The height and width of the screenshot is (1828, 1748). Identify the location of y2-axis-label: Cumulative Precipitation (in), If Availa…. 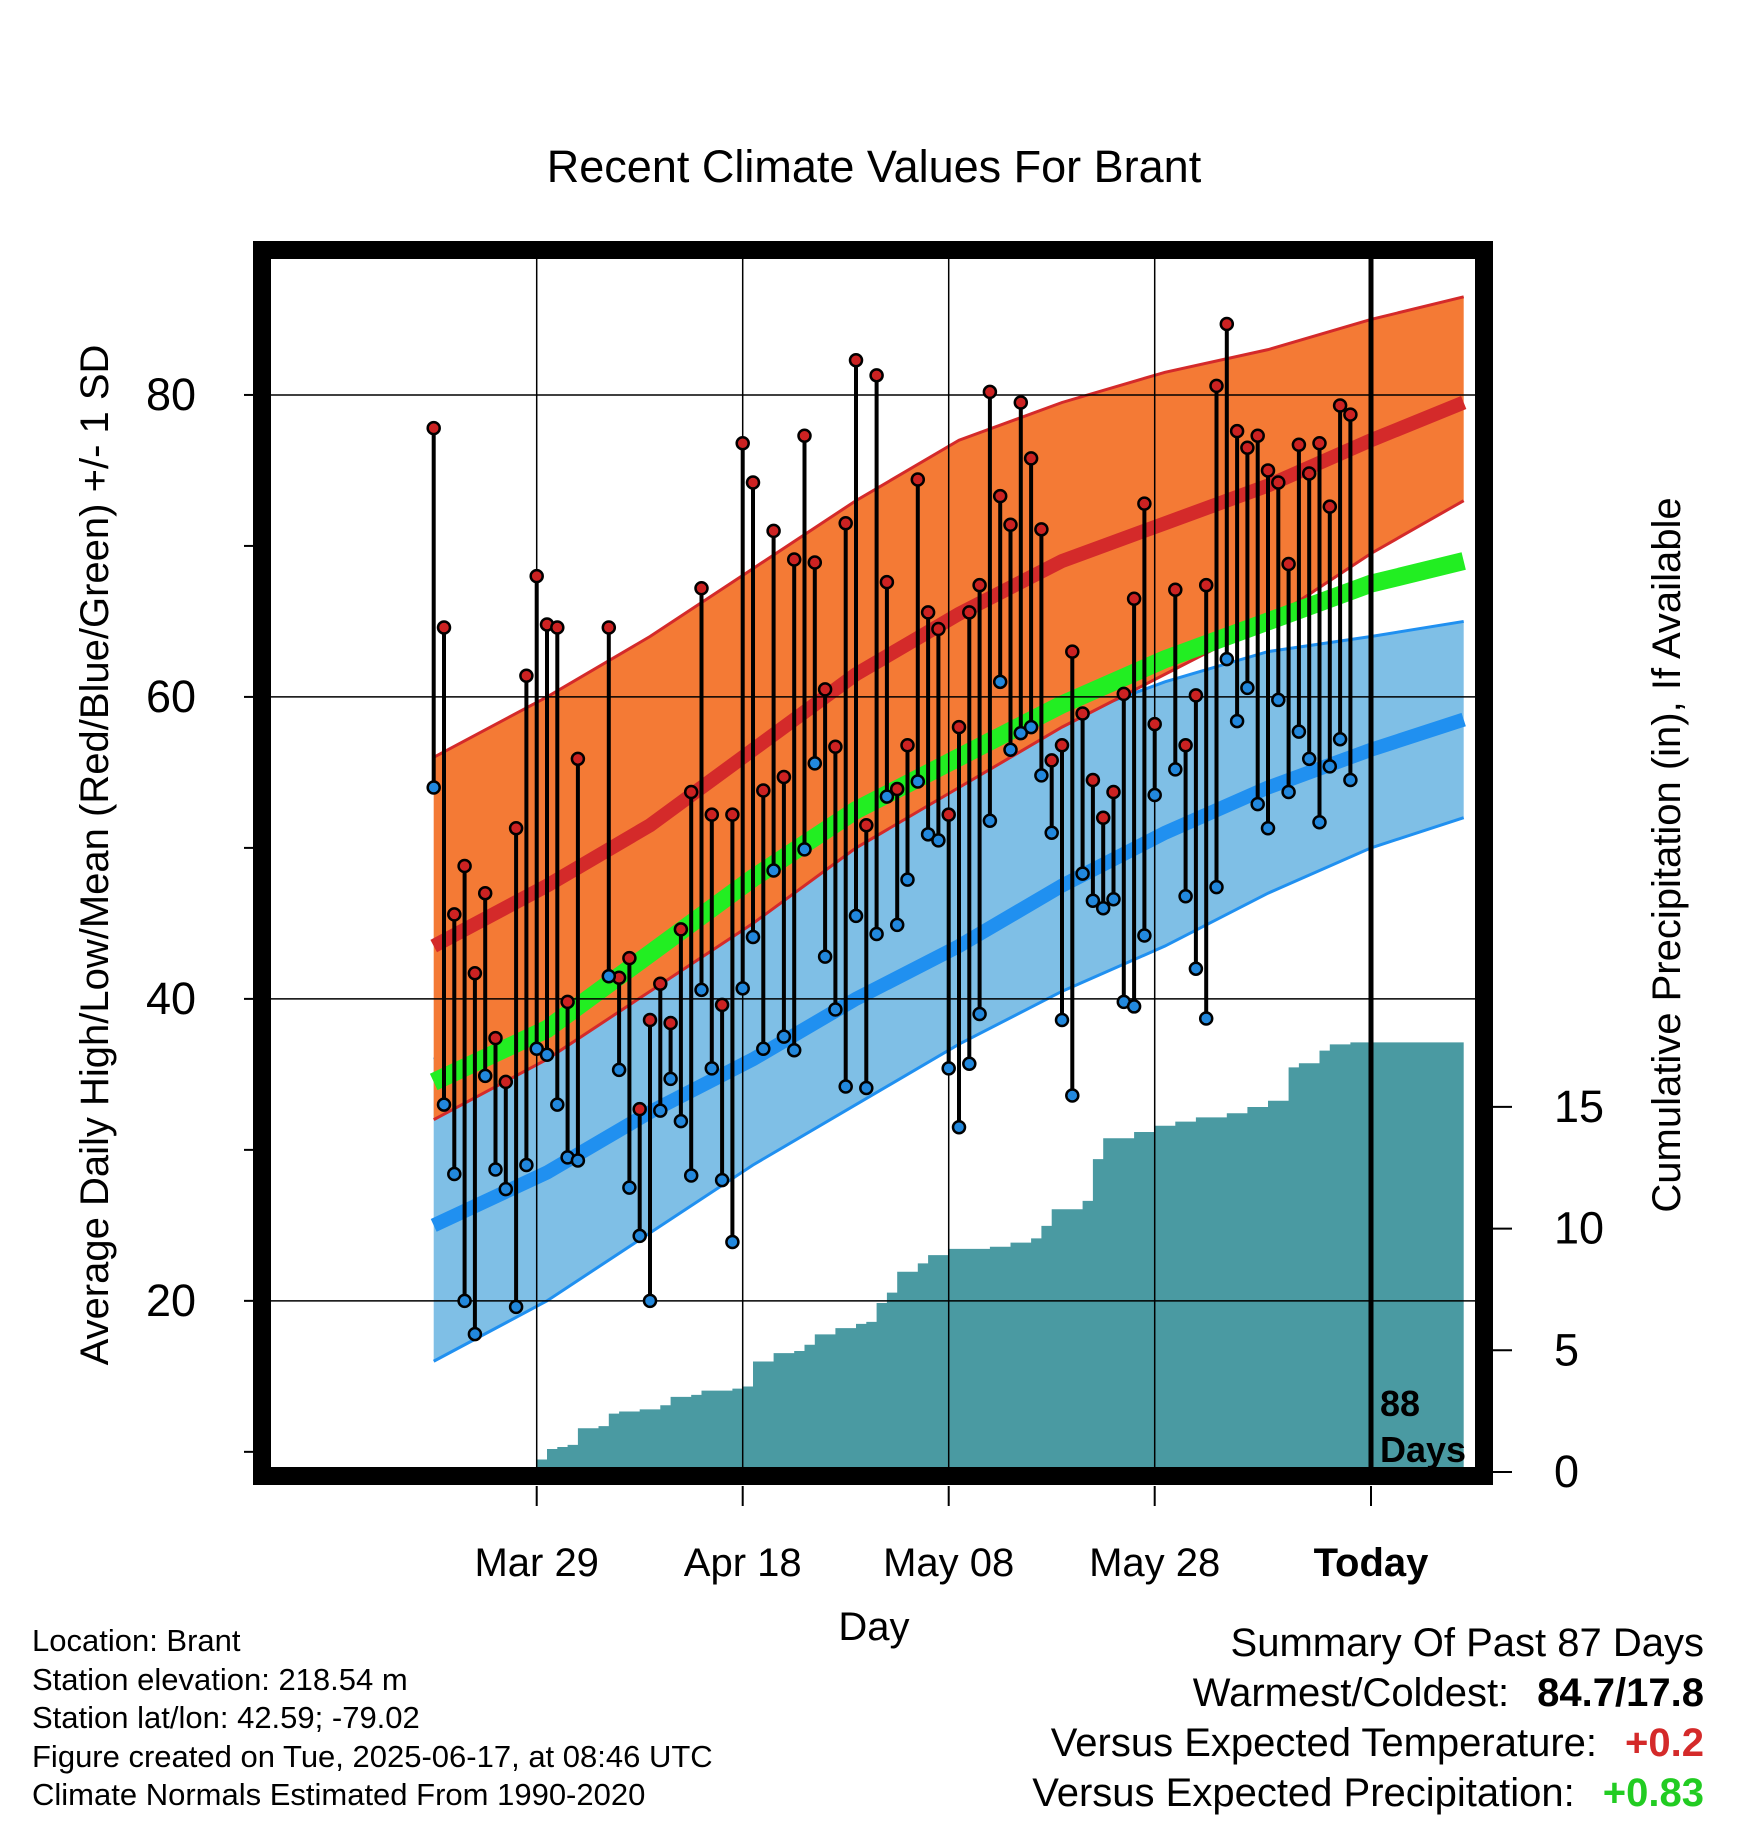
(1667, 854).